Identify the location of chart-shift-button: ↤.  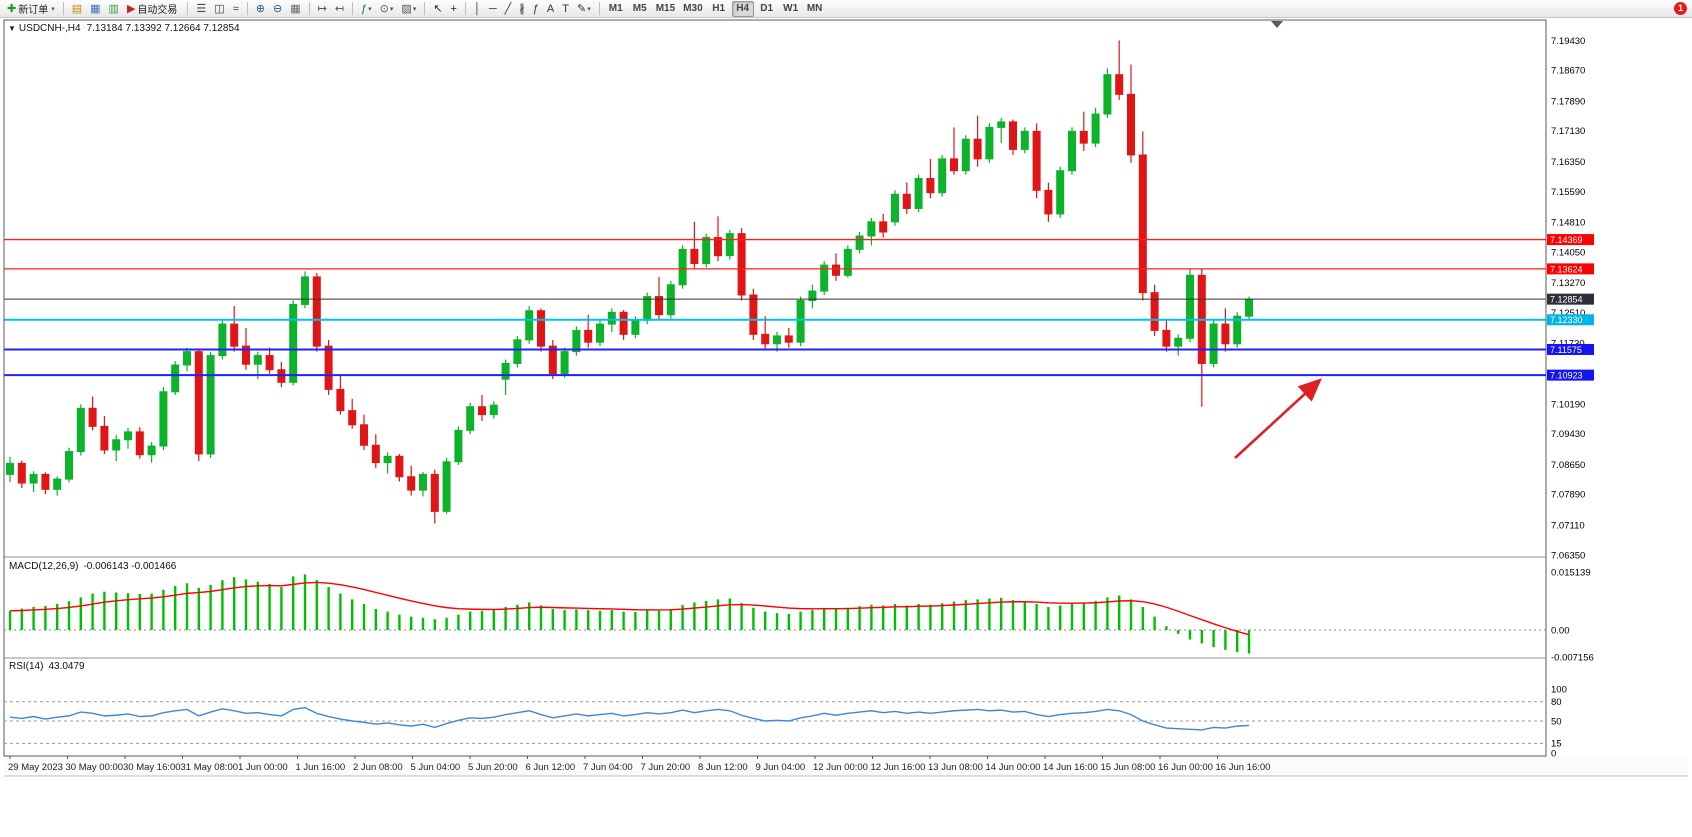
(339, 9).